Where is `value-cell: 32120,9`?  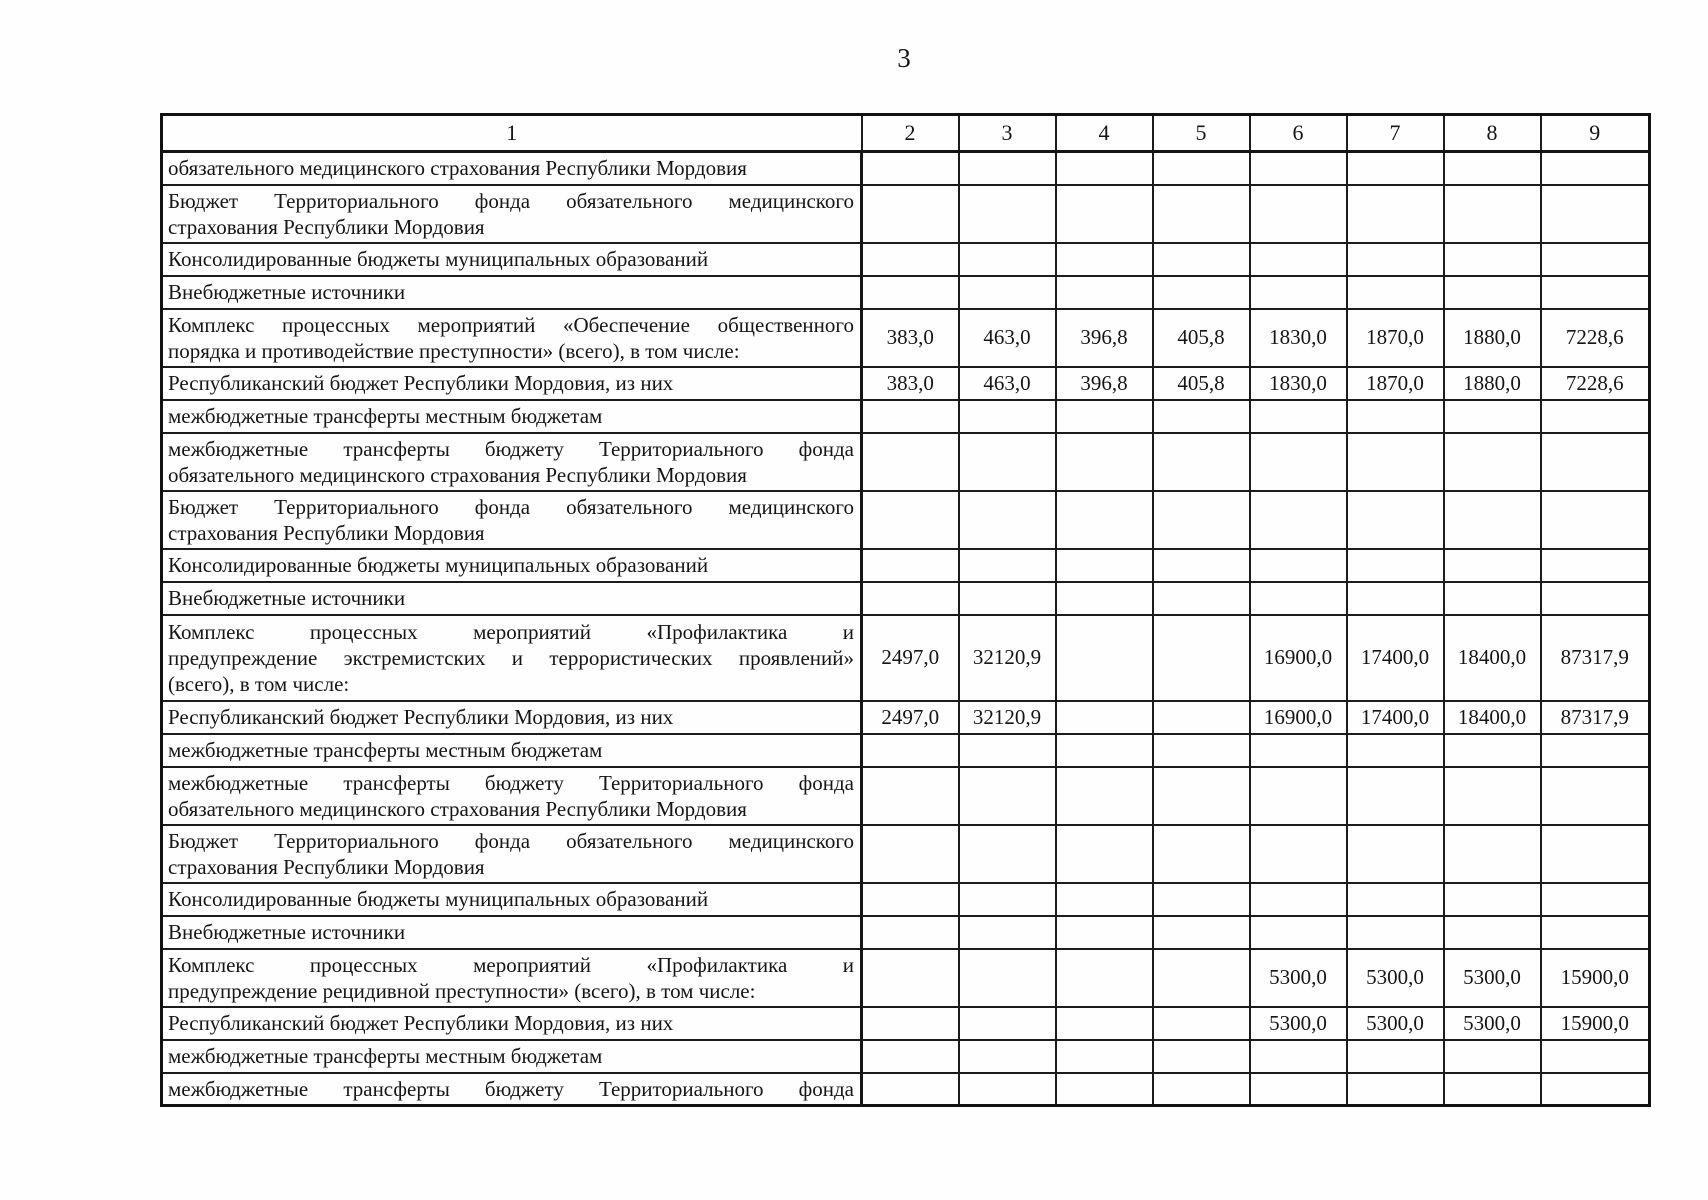
value-cell: 32120,9 is located at coordinates (1007, 717).